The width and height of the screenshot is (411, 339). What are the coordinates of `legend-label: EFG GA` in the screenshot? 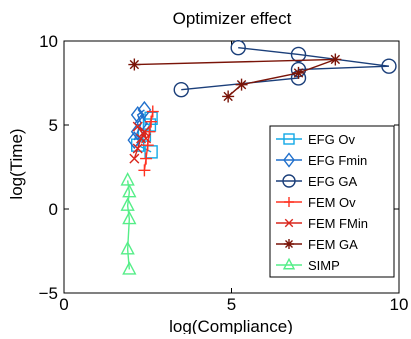 It's located at (332, 181).